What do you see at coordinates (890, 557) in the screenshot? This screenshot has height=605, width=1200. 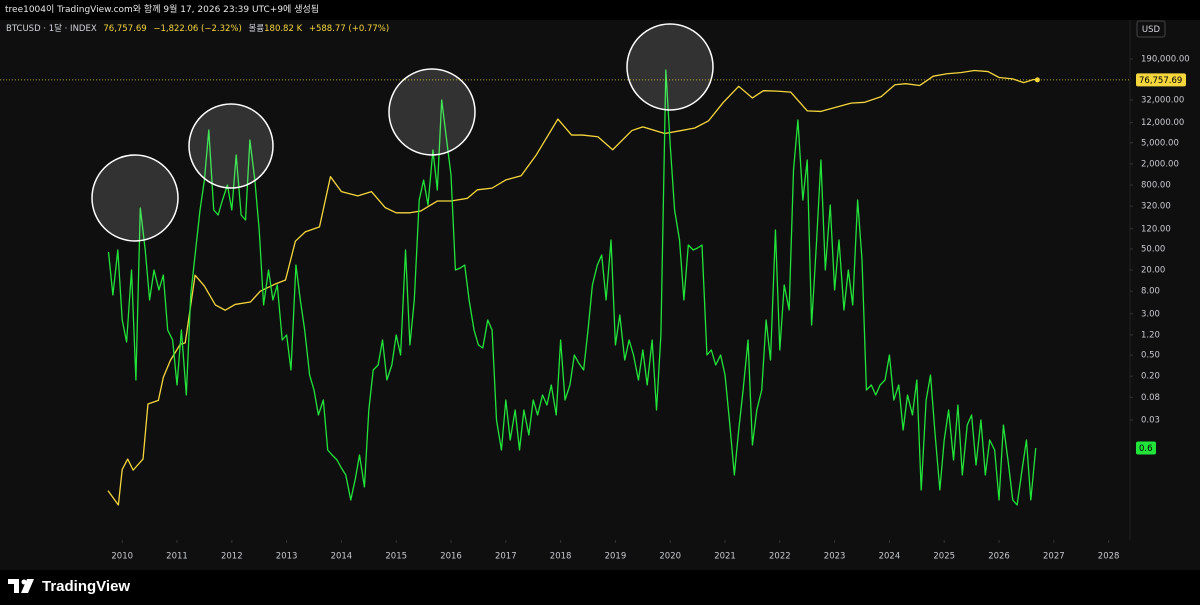 I see `x-tick-label: 2024` at bounding box center [890, 557].